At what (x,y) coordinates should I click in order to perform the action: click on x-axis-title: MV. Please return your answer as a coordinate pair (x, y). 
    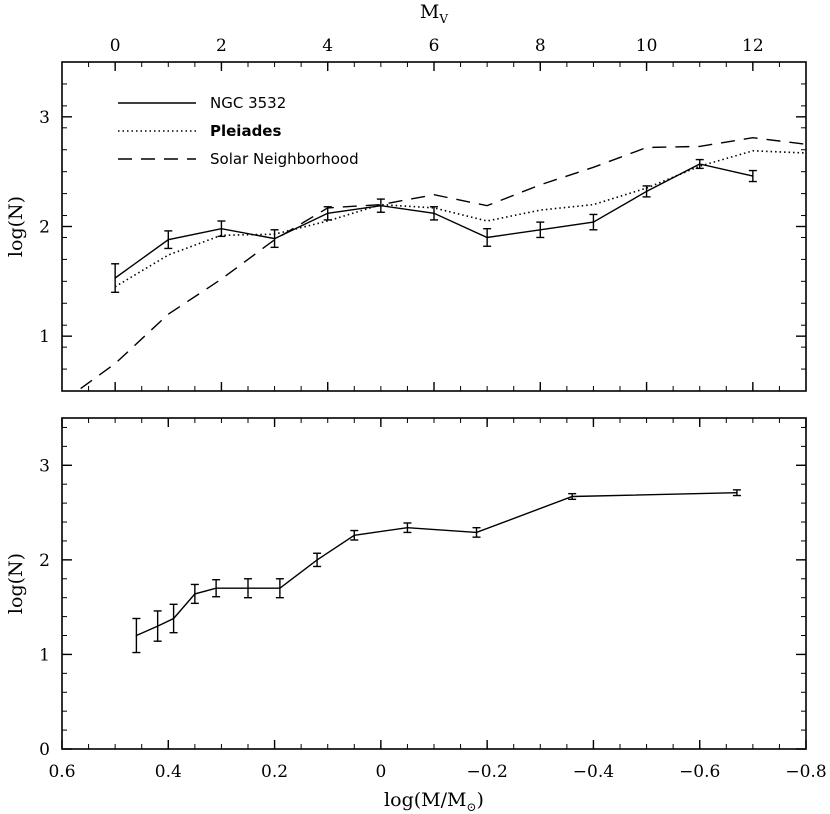
    Looking at the image, I should click on (434, 13).